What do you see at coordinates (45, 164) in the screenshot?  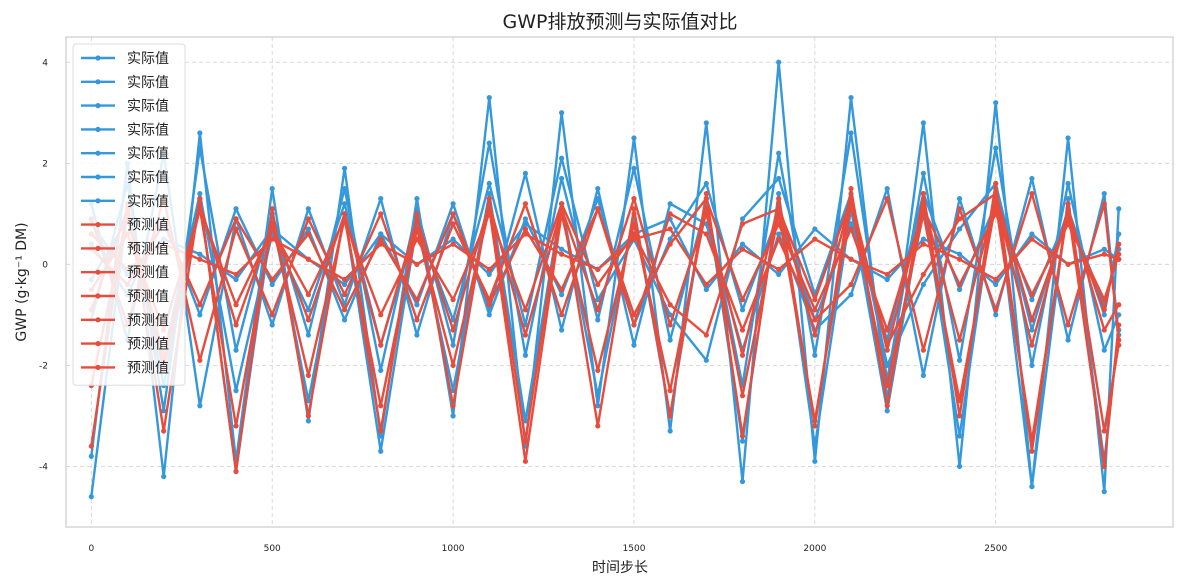 I see `y-tick-label: 2` at bounding box center [45, 164].